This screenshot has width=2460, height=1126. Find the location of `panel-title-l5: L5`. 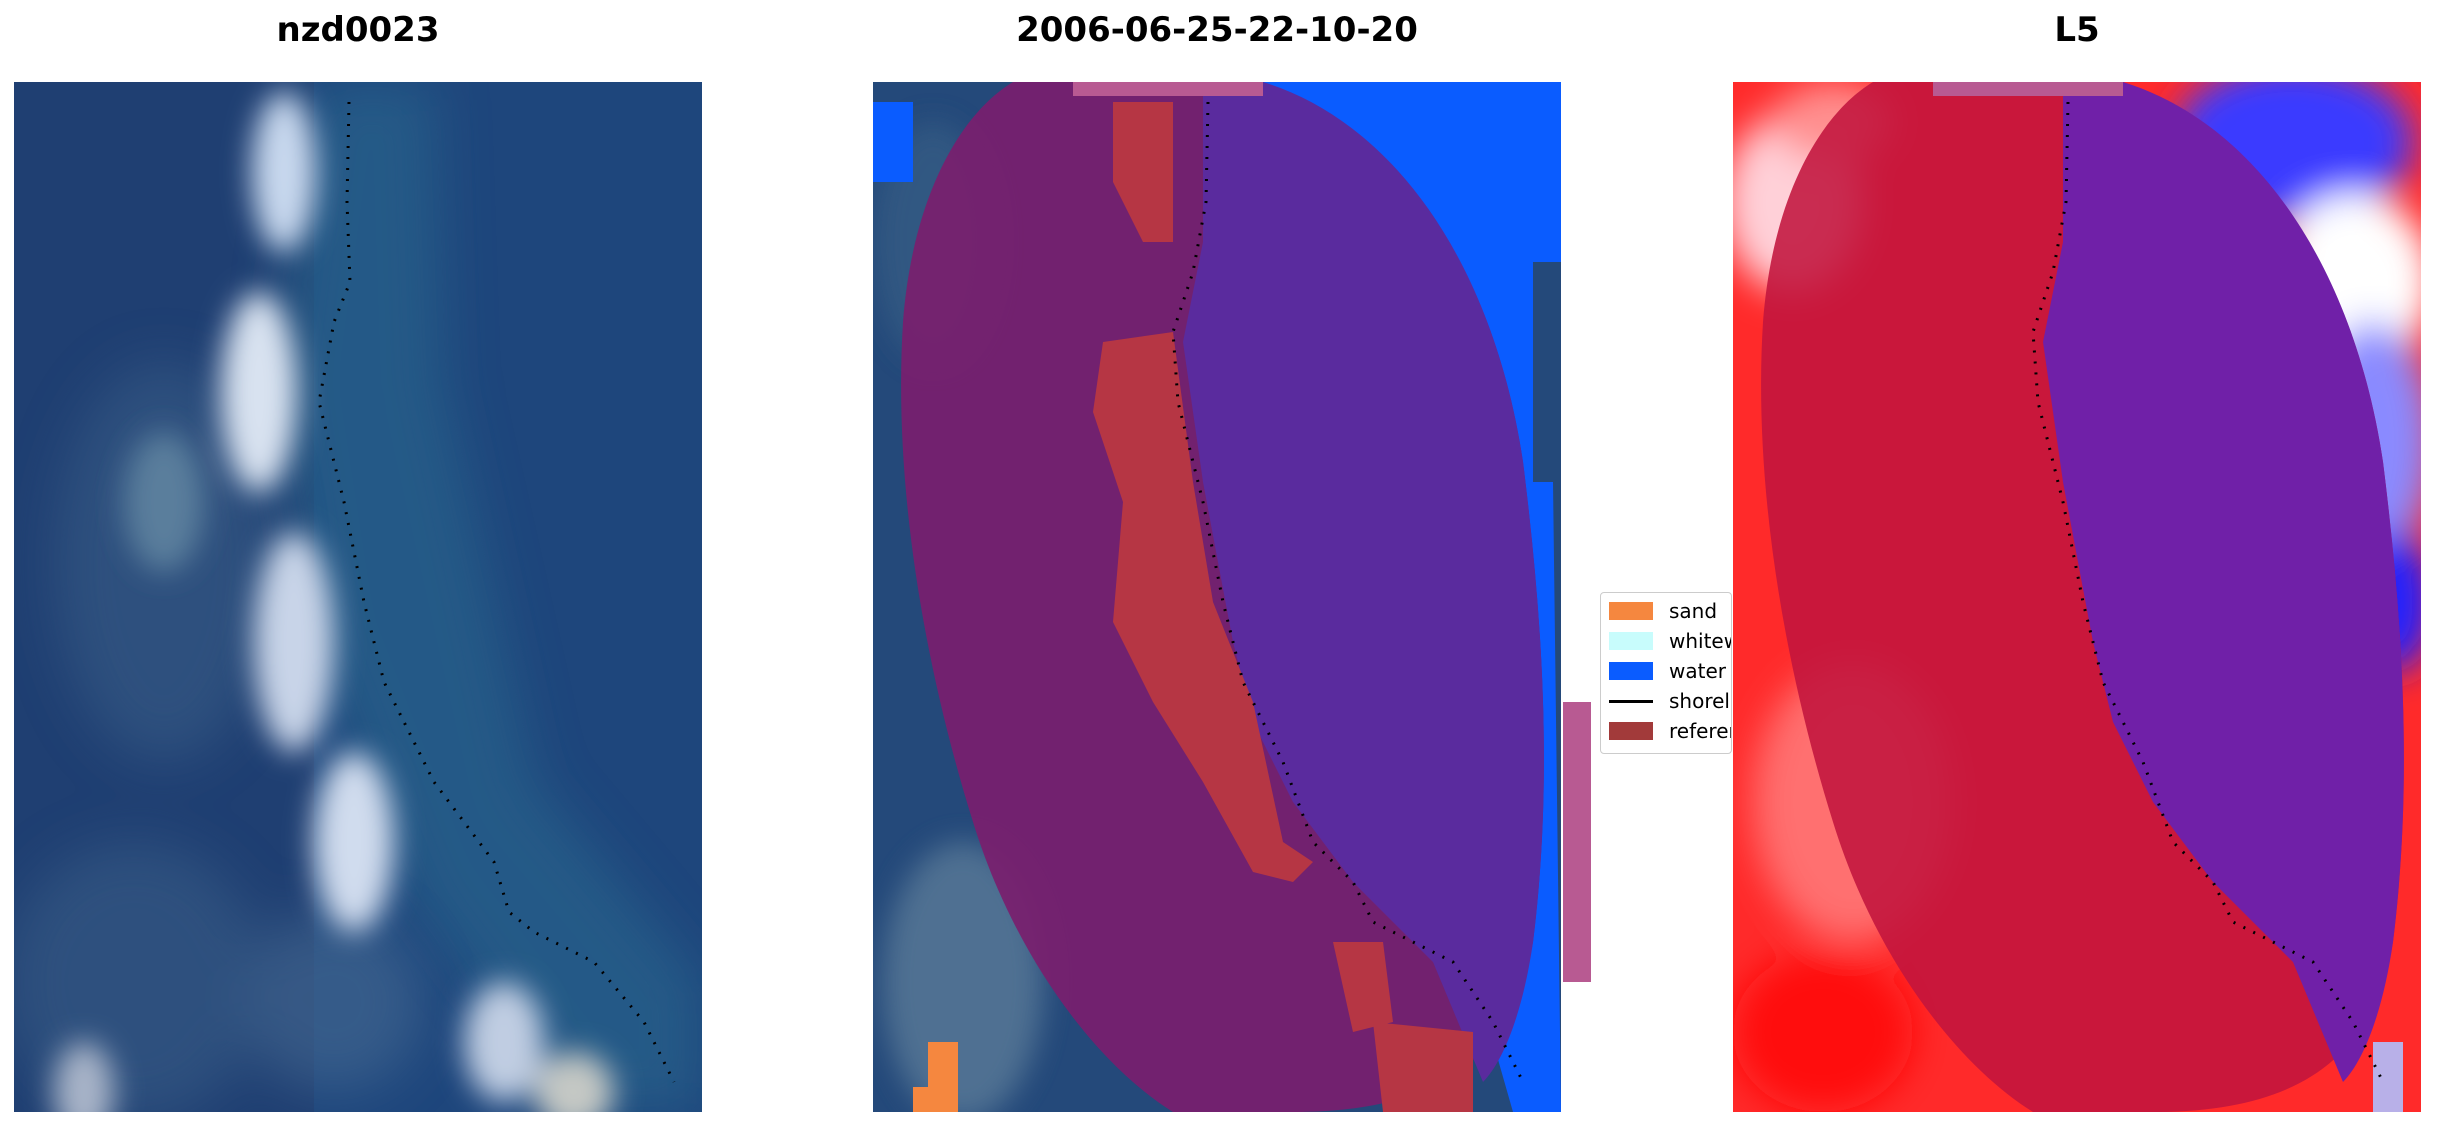

panel-title-l5: L5 is located at coordinates (2077, 30).